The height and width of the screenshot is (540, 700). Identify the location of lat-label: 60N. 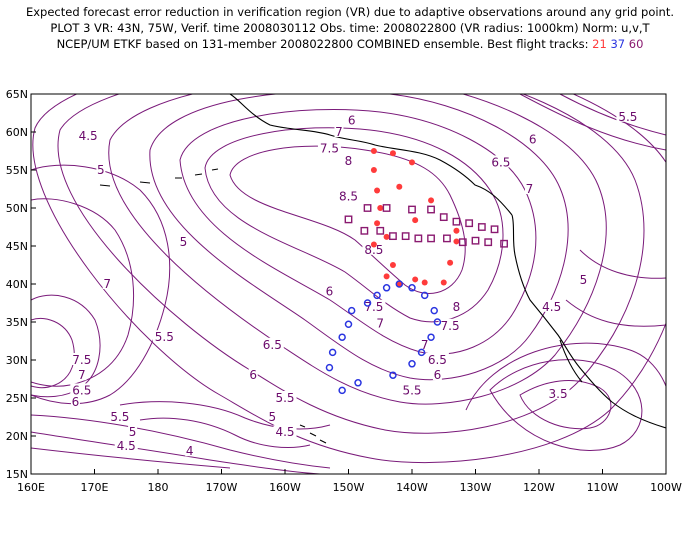
(17, 132).